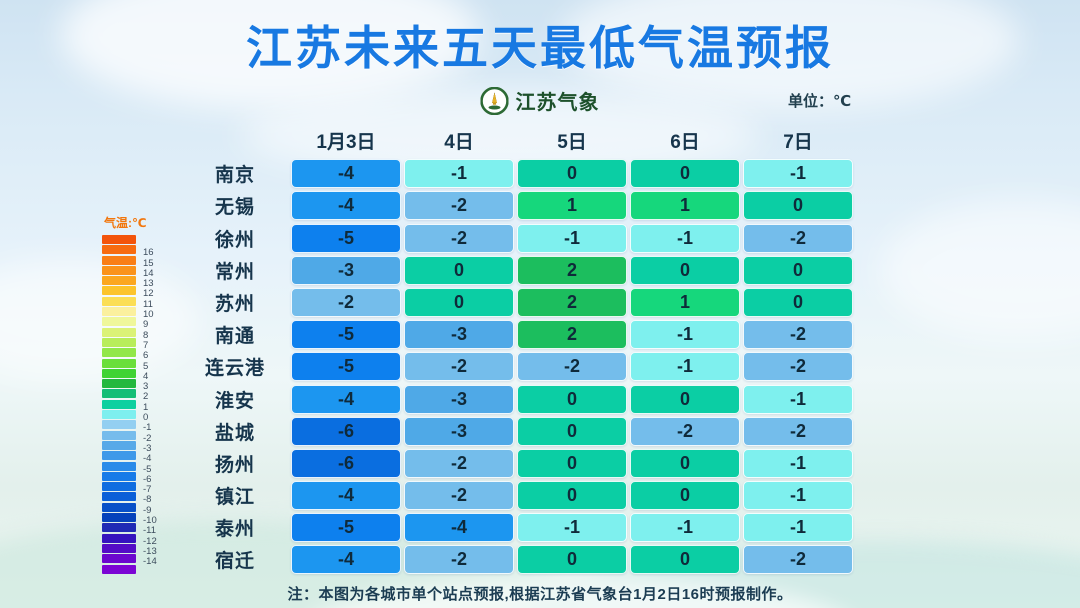 The height and width of the screenshot is (608, 1080). Describe the element at coordinates (234, 369) in the screenshot. I see `row-header-city: 连云港` at that location.